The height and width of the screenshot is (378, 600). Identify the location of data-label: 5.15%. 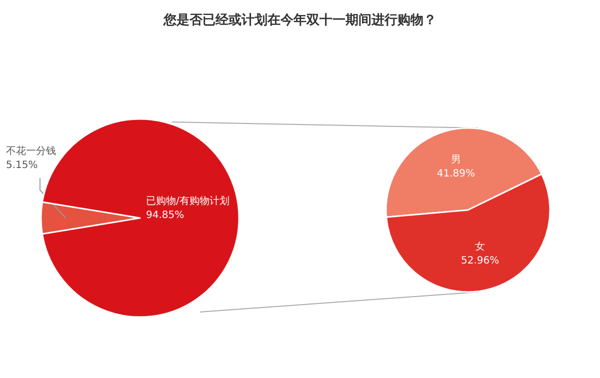
(22, 165).